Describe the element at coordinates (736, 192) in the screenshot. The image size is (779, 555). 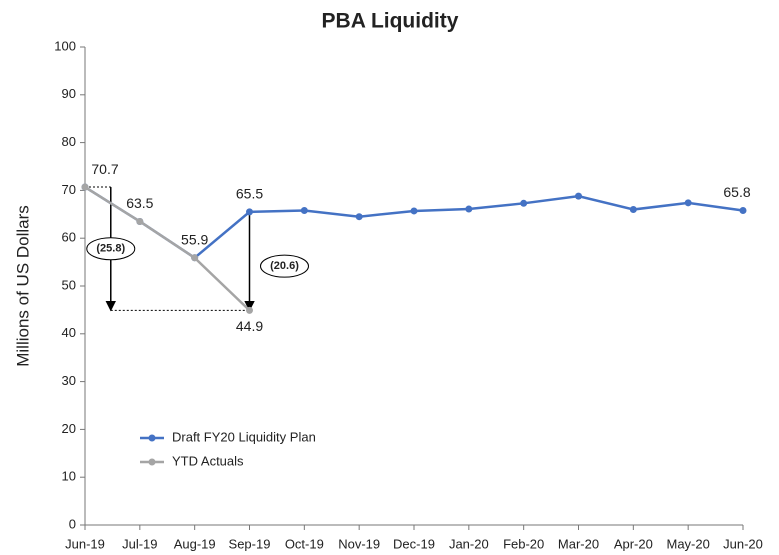
I see `data-label: 65.8` at that location.